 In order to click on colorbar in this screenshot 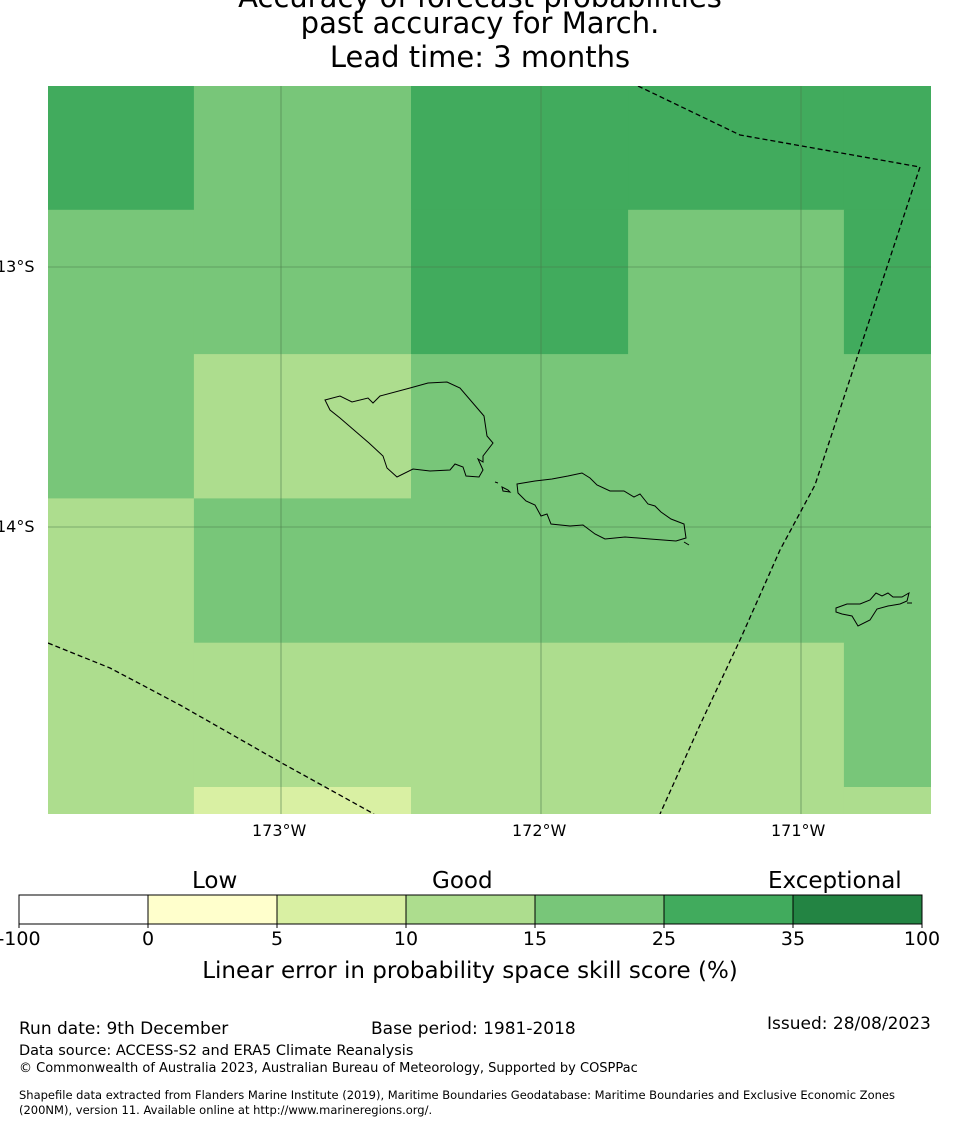, I will do `click(471, 909)`.